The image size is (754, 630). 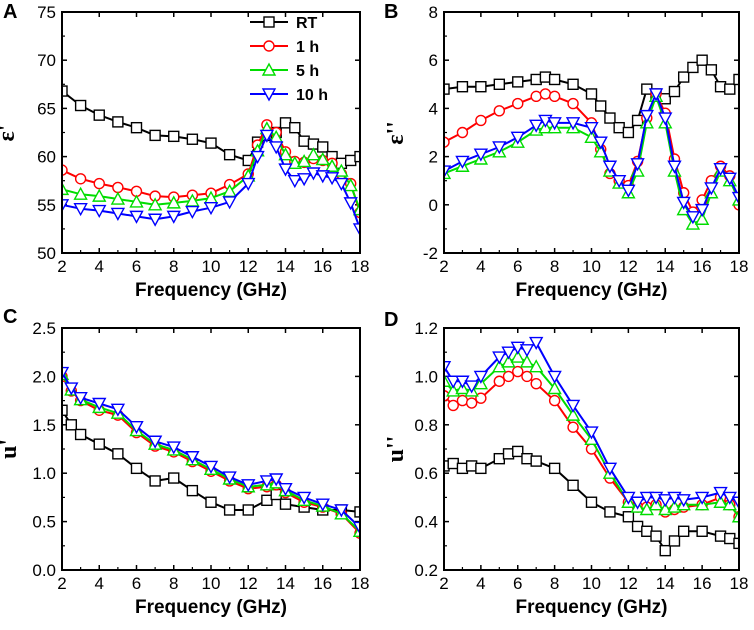 I want to click on y-tick-label-a: 70, so click(x=46, y=60).